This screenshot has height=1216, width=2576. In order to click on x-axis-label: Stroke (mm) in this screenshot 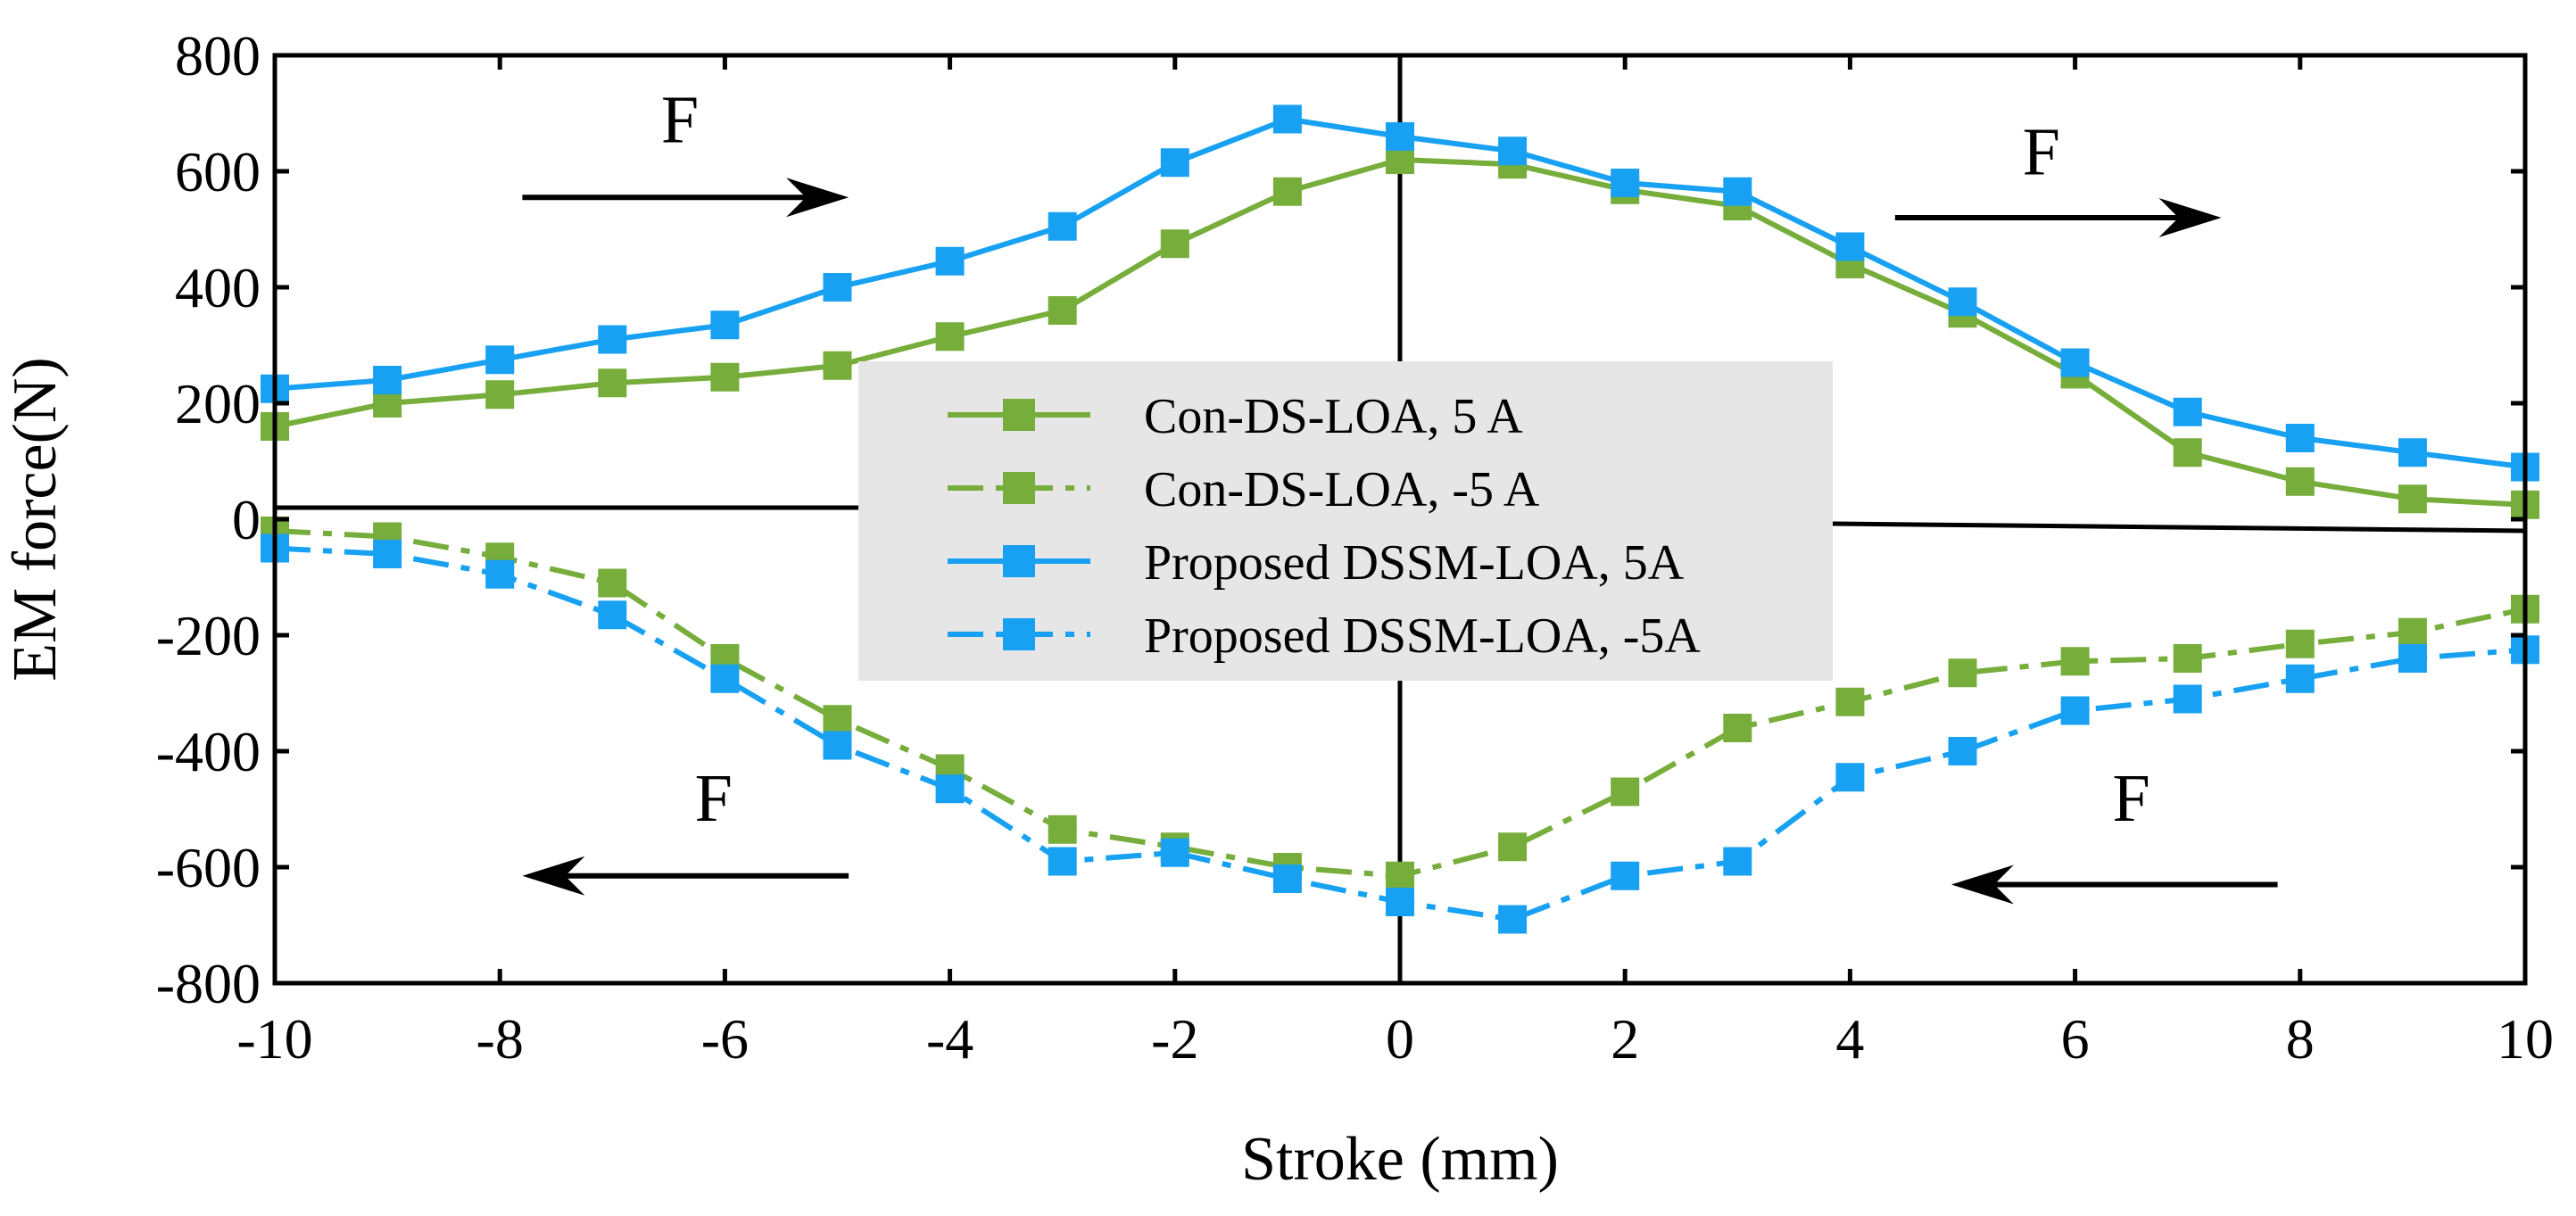, I will do `click(1400, 1160)`.